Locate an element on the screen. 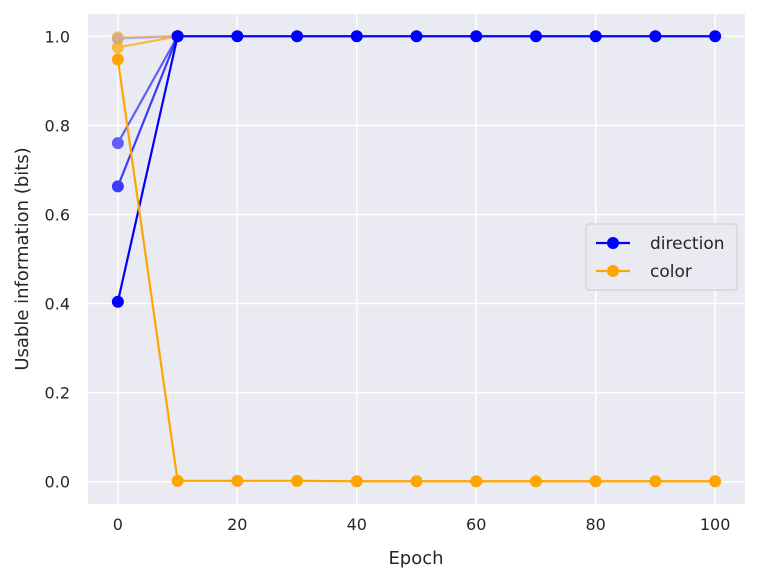  y-tick-label: 0.2 is located at coordinates (57, 393).